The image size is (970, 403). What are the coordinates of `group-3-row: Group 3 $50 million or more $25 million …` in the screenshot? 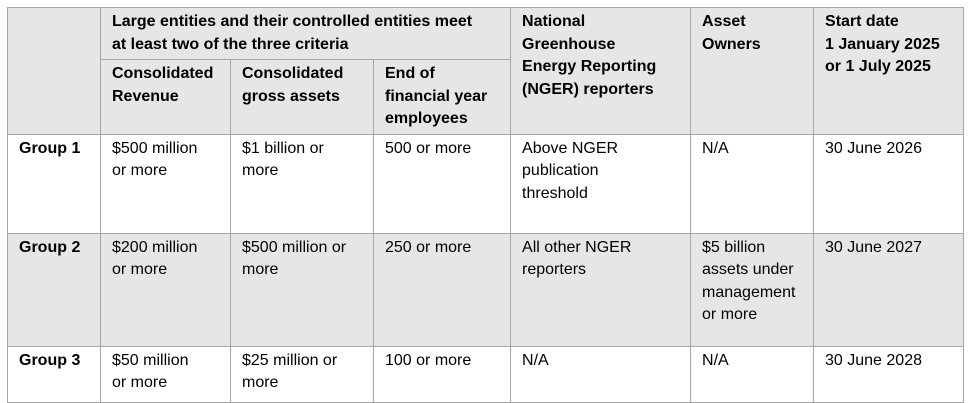 It's located at (486, 374).